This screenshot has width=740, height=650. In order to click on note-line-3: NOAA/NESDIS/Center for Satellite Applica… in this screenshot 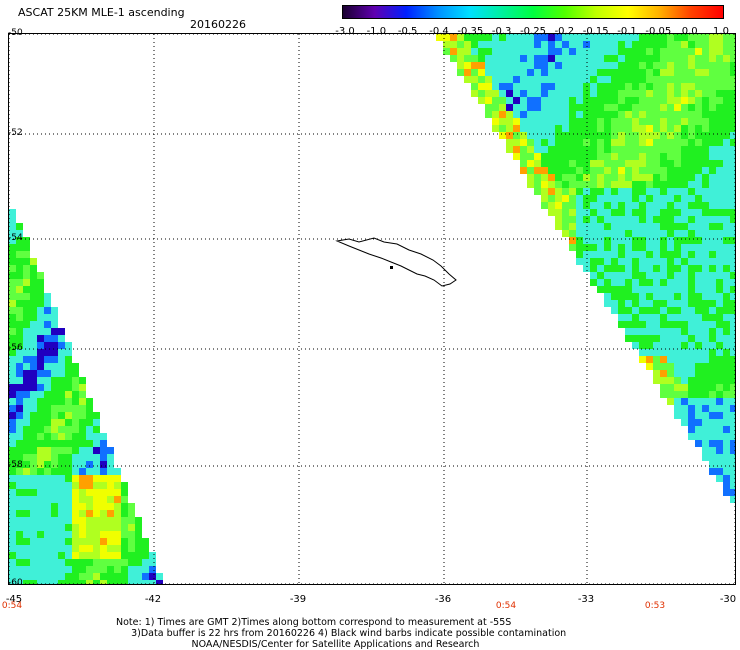, I will do `click(335, 644)`.